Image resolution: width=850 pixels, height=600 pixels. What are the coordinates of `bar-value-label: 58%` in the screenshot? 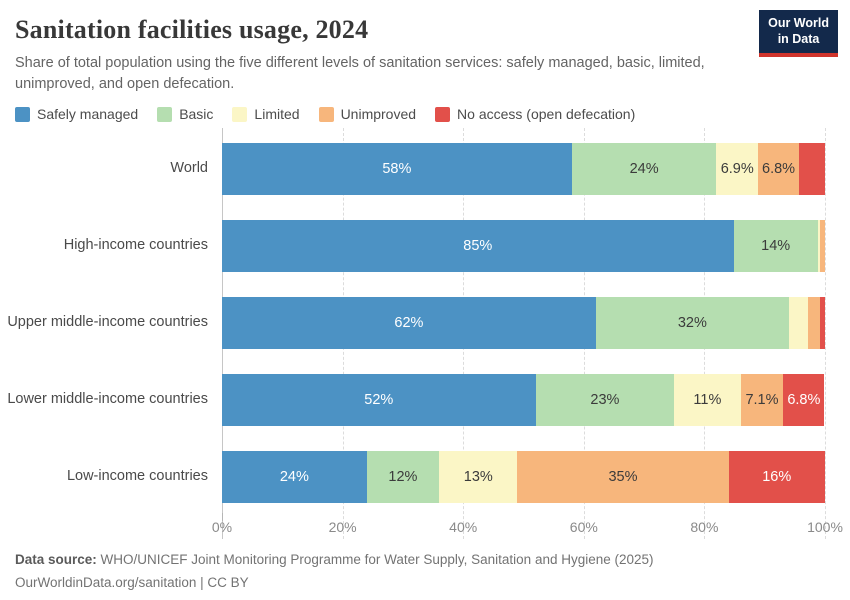 It's located at (397, 168).